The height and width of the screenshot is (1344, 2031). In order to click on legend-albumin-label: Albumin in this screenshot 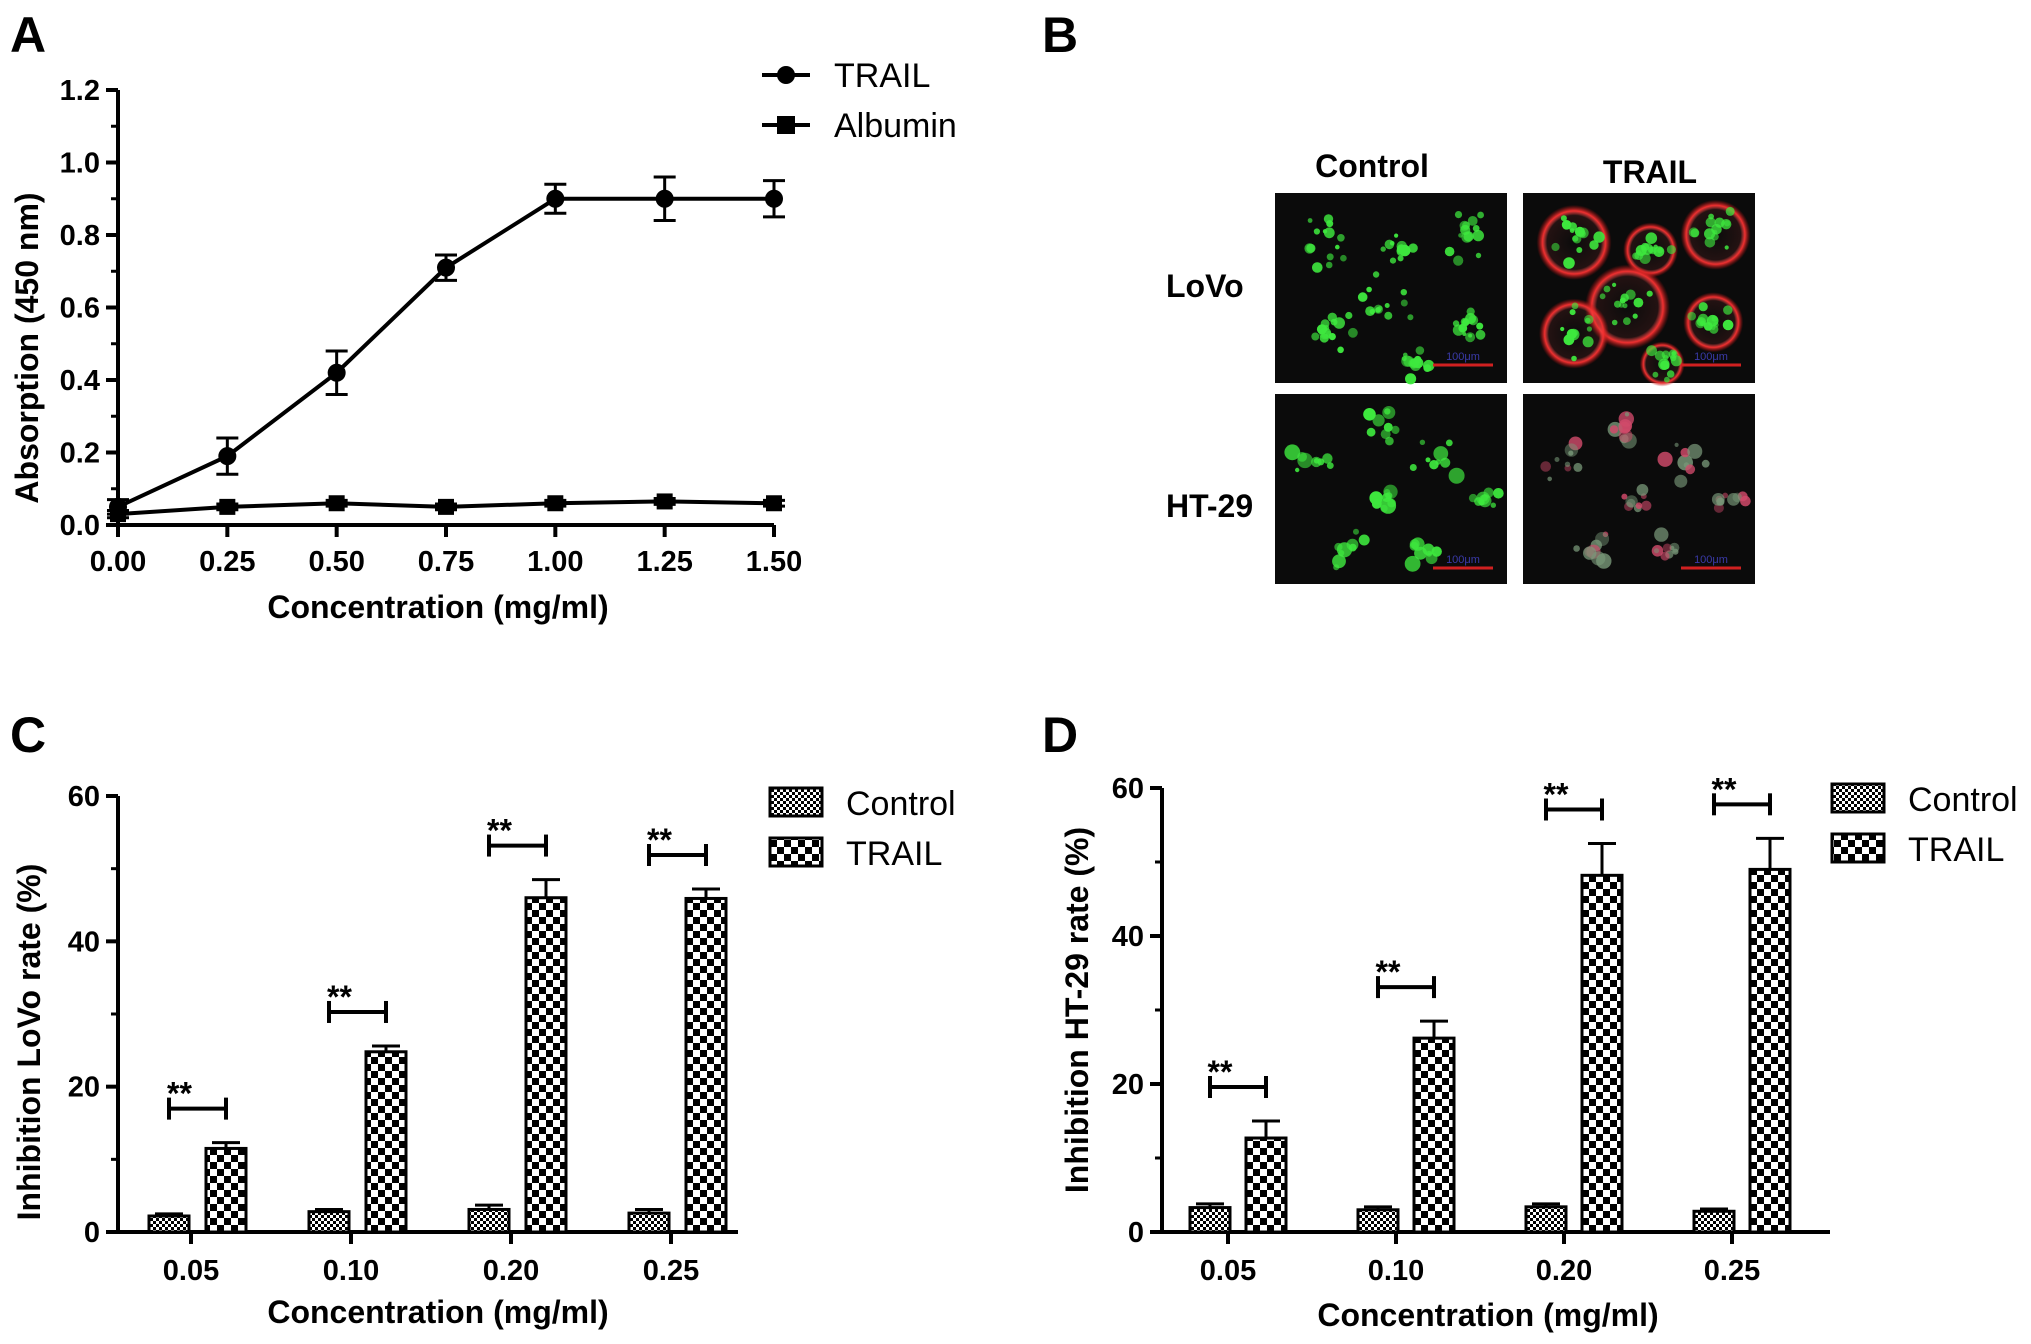, I will do `click(895, 126)`.